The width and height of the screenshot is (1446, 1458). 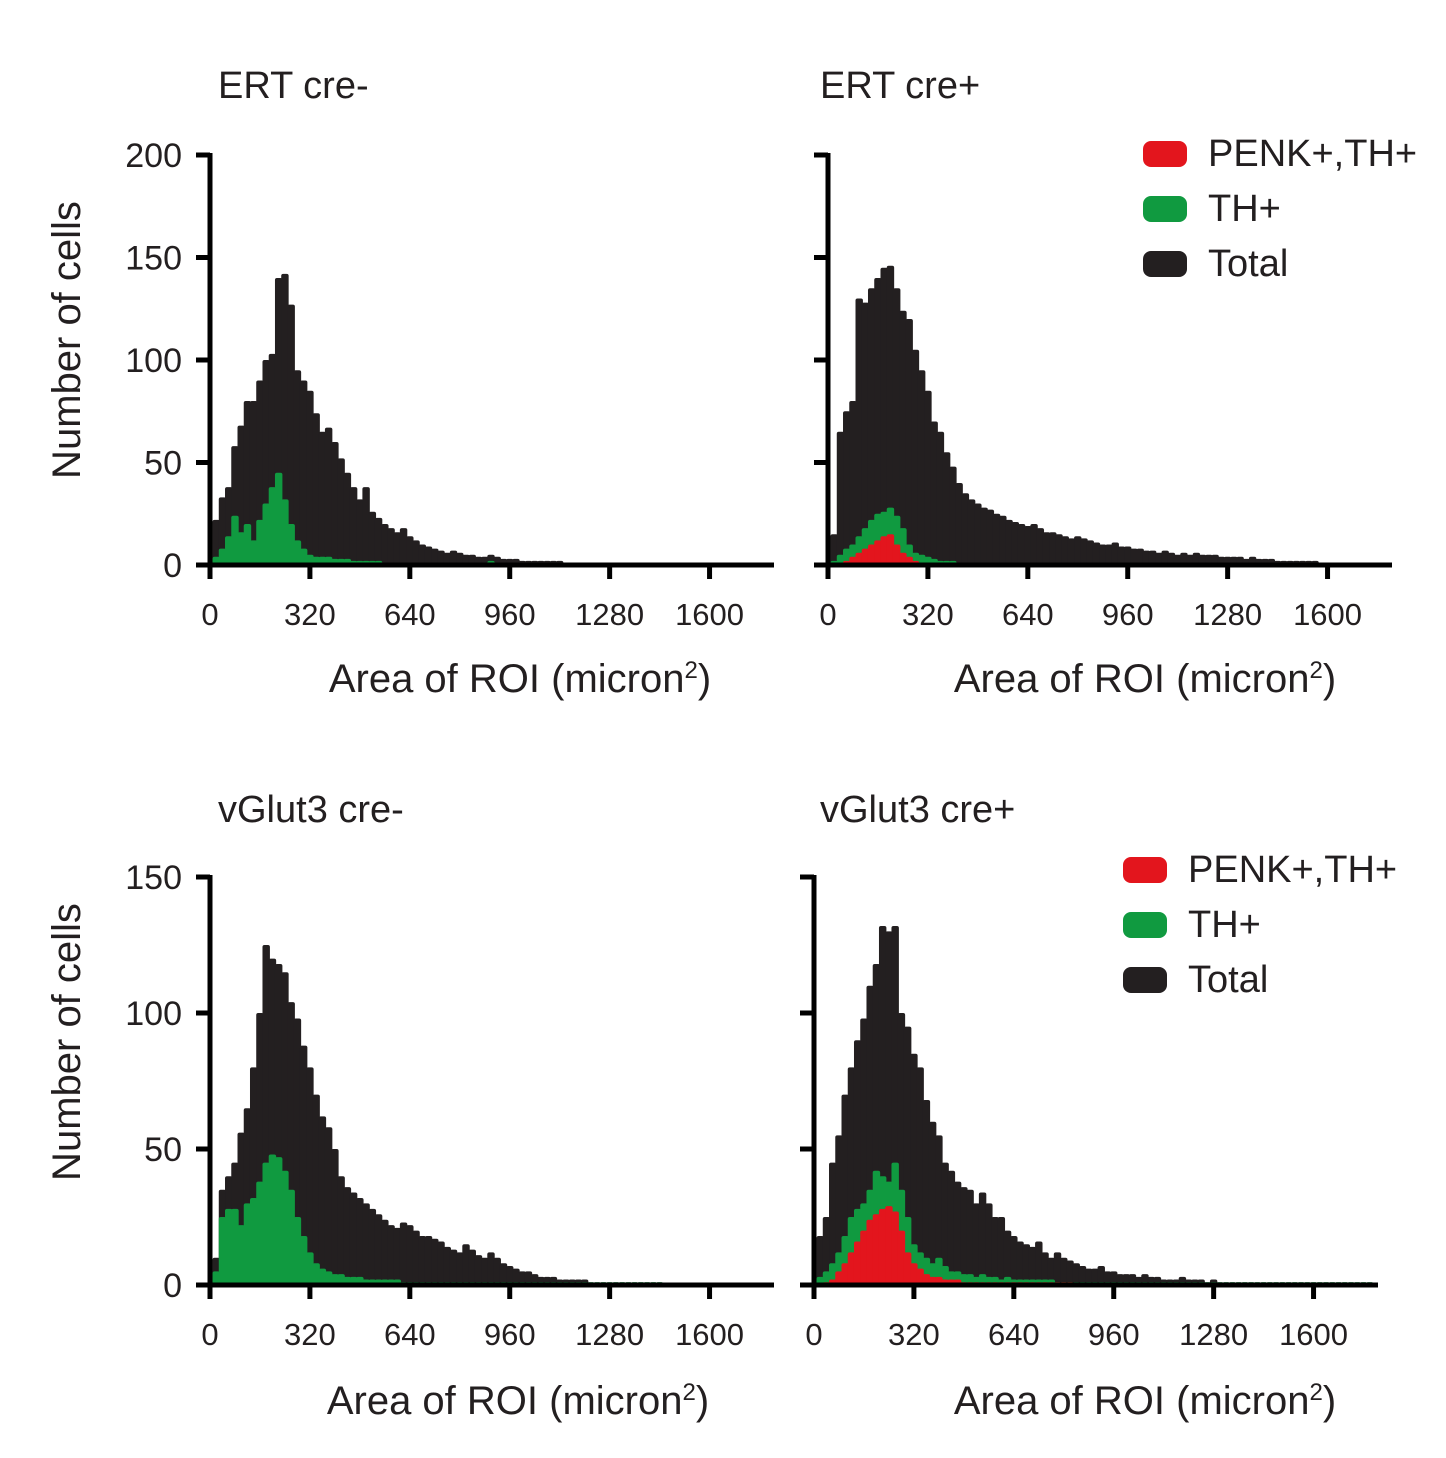 I want to click on legend-swatch-penk-th, so click(x=1145, y=870).